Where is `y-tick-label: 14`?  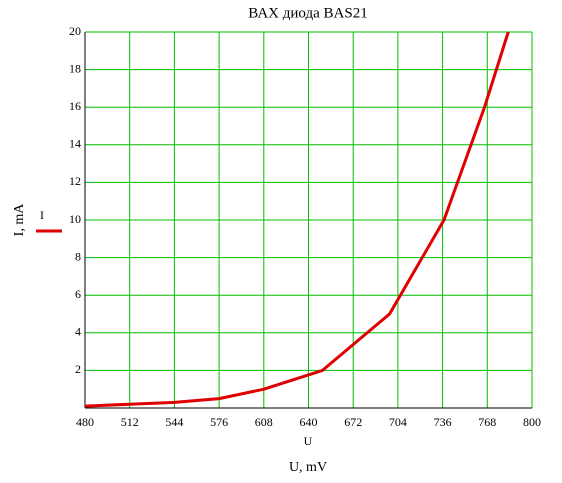
y-tick-label: 14 is located at coordinates (75, 144).